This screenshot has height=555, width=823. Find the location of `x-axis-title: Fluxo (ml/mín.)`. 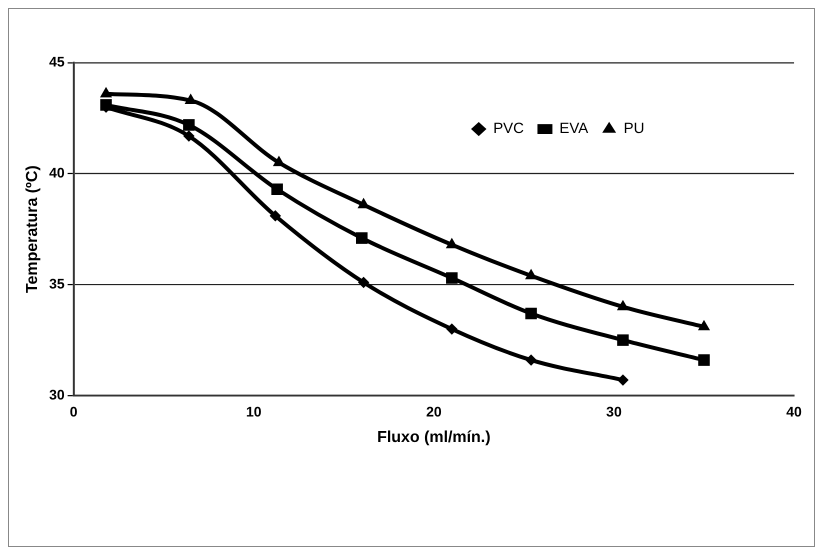

x-axis-title: Fluxo (ml/mín.) is located at coordinates (434, 437).